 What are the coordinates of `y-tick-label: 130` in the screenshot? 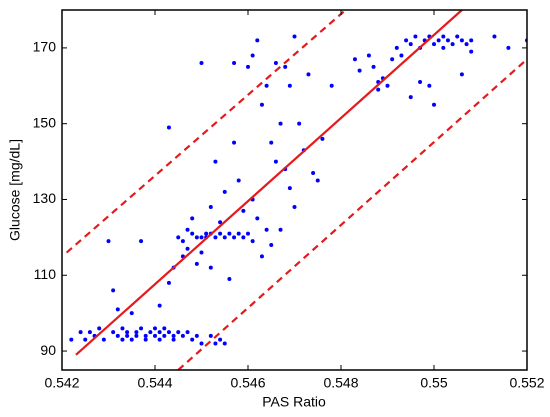 It's located at (45, 198).